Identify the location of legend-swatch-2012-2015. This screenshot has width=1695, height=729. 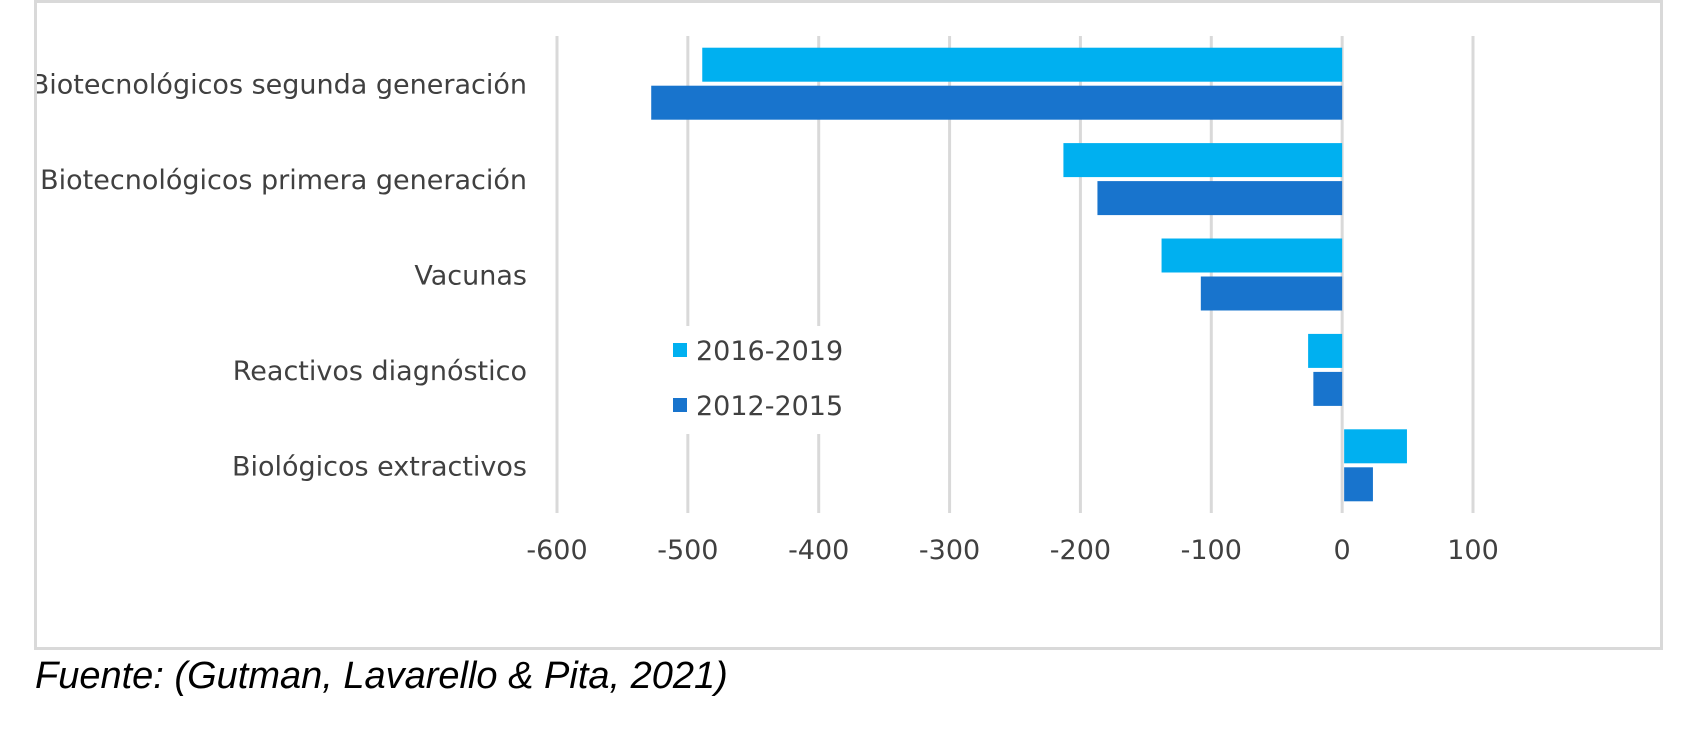
(680, 405).